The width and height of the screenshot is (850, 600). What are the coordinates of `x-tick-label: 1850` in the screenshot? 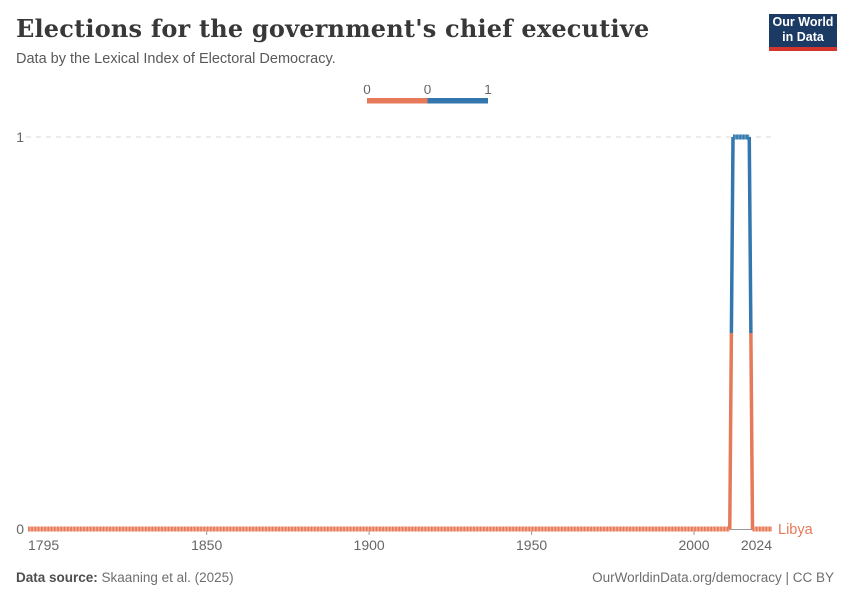 It's located at (206, 545).